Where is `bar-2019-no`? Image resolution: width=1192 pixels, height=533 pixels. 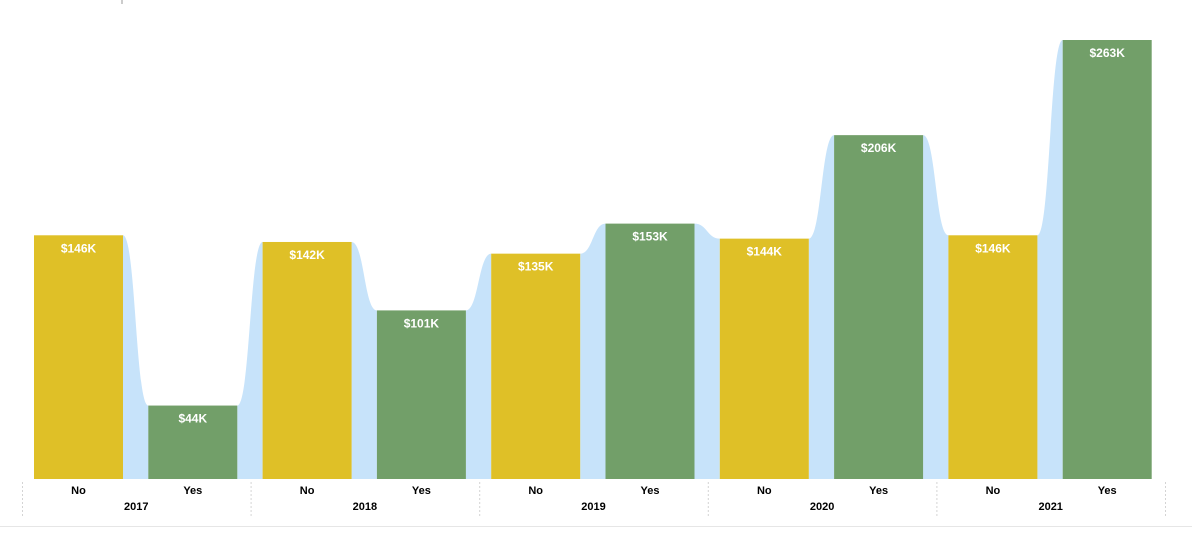 bar-2019-no is located at coordinates (536, 366).